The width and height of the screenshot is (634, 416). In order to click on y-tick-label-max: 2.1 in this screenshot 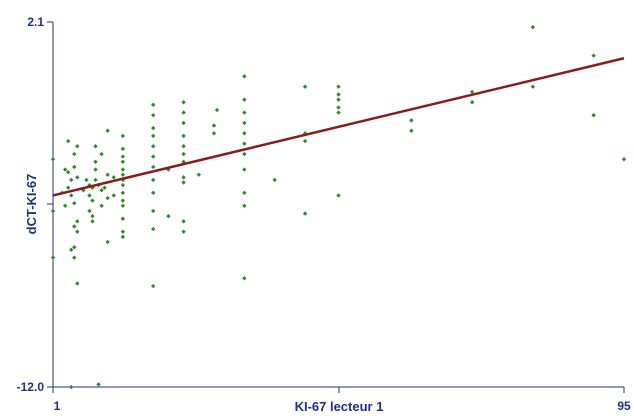, I will do `click(35, 22)`.